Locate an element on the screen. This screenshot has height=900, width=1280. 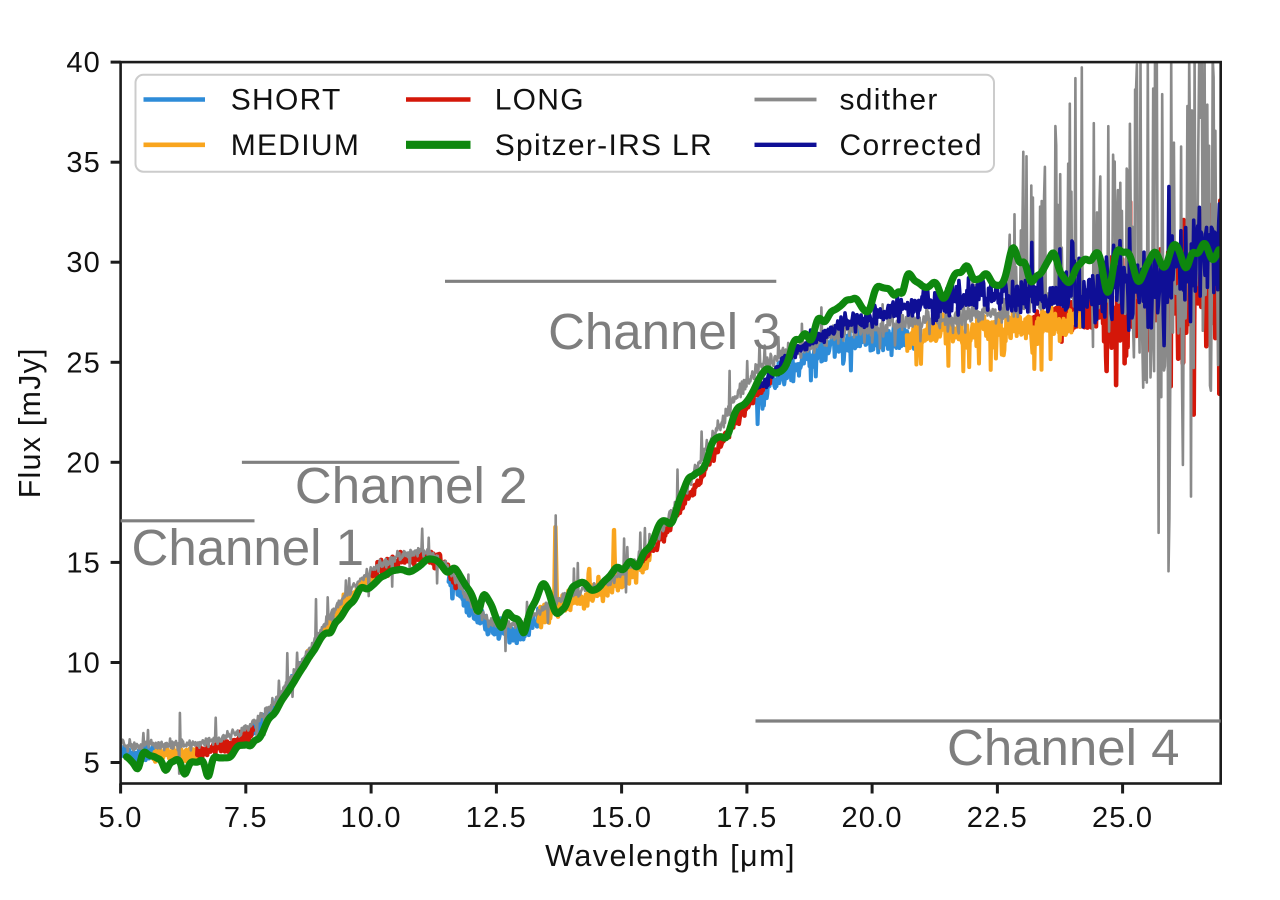
svg-text: 7.5 is located at coordinates (246, 818).